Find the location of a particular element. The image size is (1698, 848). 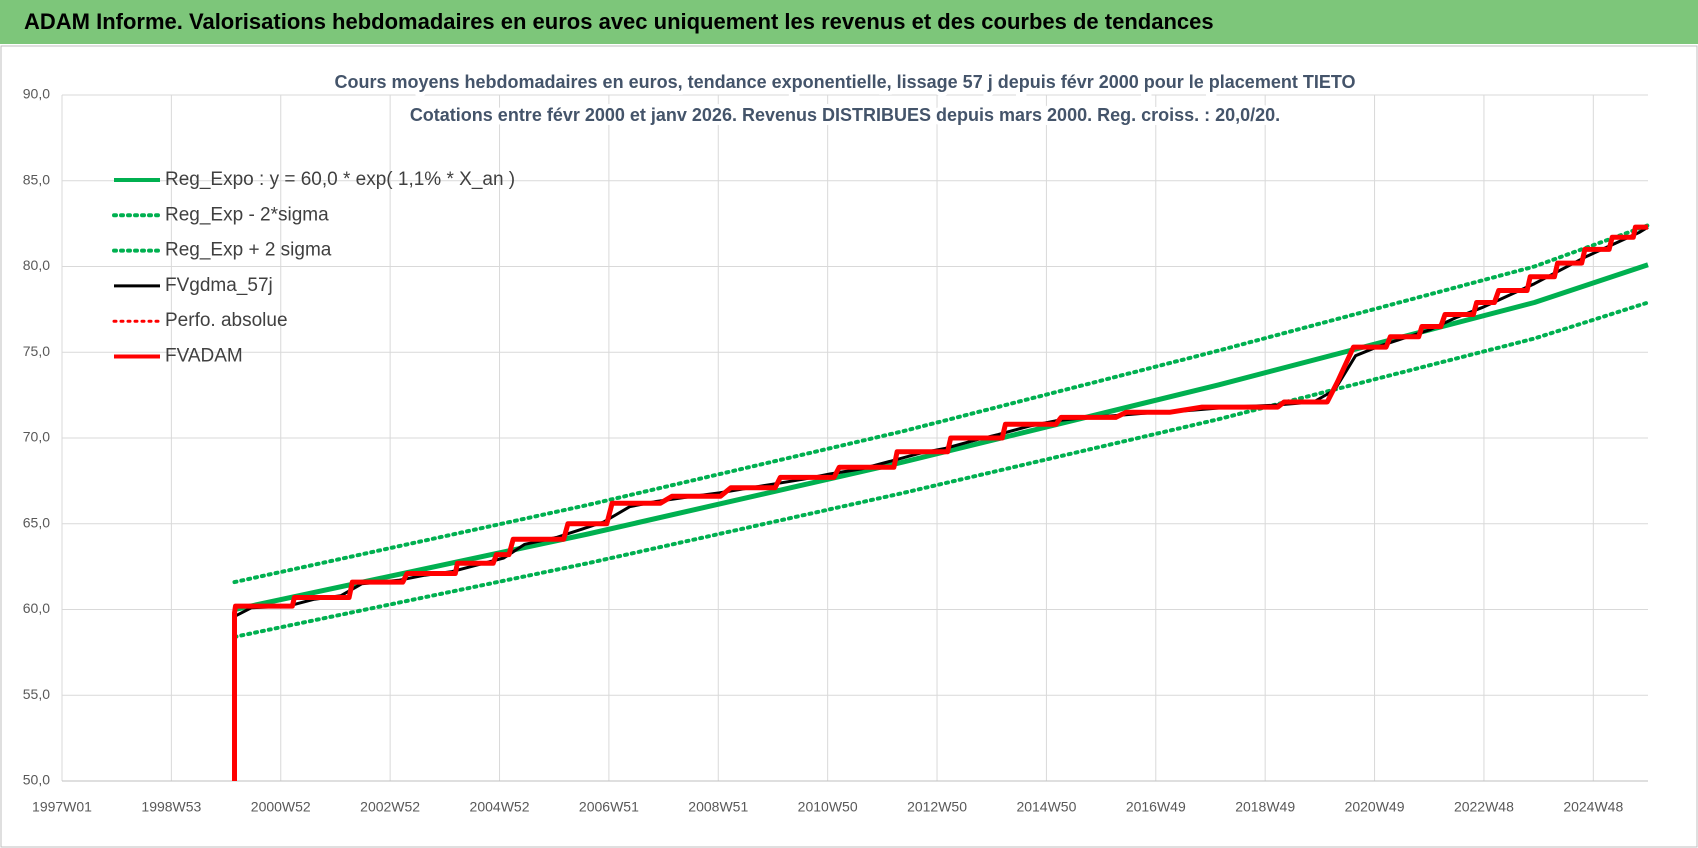

x-tick-label: 2010W50 is located at coordinates (828, 807).